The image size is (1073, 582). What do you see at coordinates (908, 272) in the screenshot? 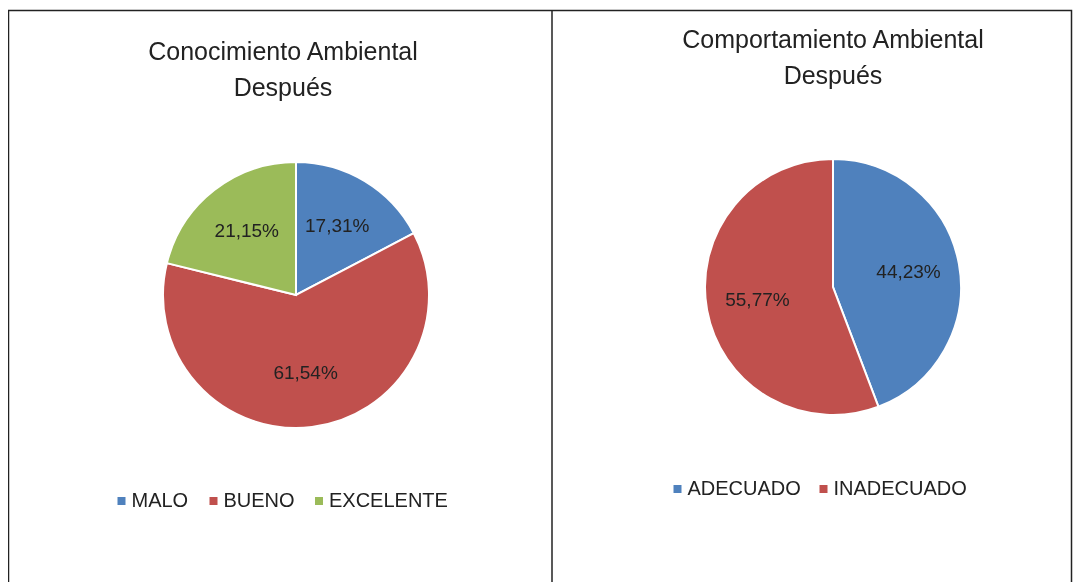
I see `data-label: 44,23%` at bounding box center [908, 272].